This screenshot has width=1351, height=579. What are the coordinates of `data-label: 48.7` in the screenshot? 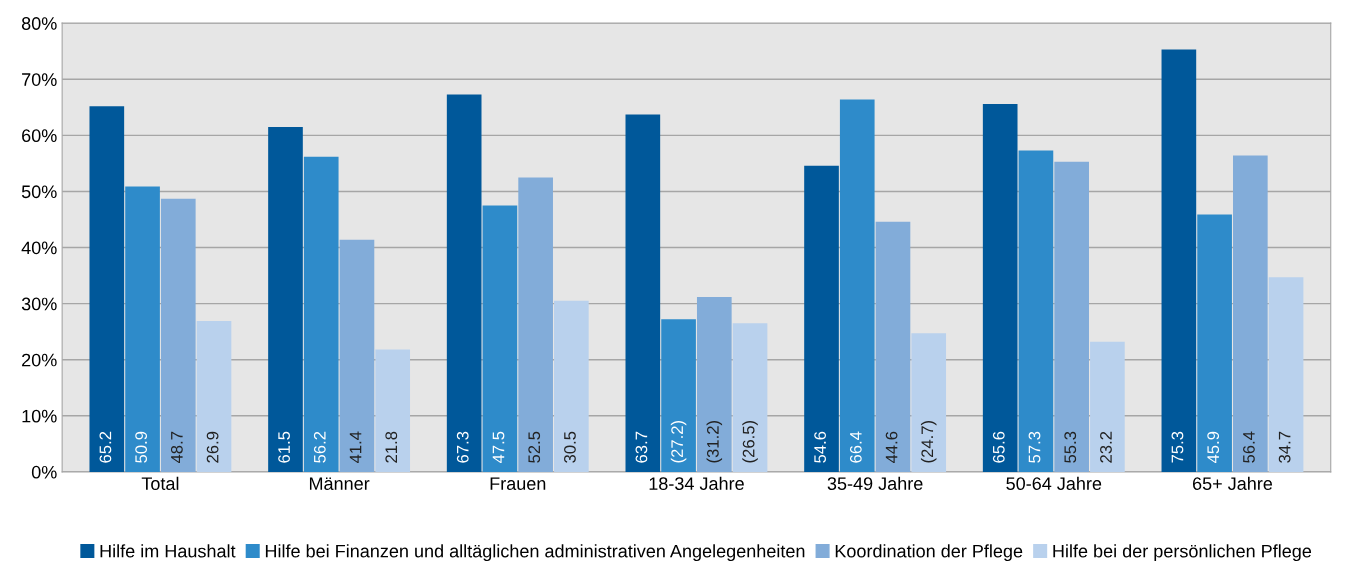 It's located at (176, 447).